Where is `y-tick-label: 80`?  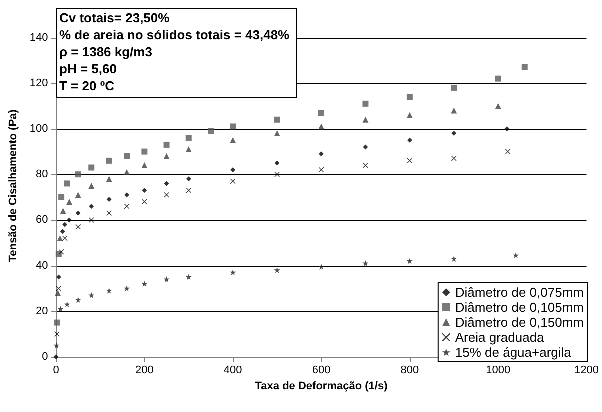
y-tick-label: 80 is located at coordinates (42, 174).